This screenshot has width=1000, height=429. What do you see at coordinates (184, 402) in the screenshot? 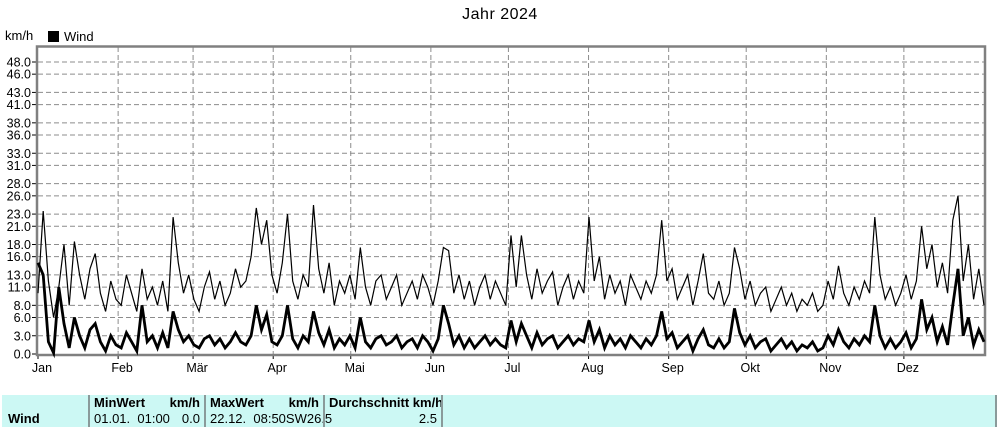
I see `min-header-unit: km/h` at bounding box center [184, 402].